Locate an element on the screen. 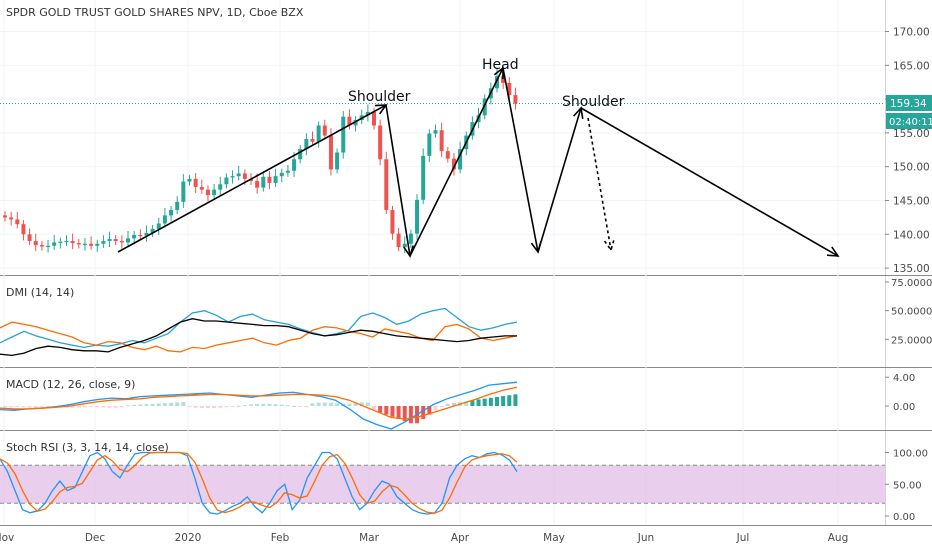 Image resolution: width=932 pixels, height=554 pixels. stoch-k-line is located at coordinates (259, 483).